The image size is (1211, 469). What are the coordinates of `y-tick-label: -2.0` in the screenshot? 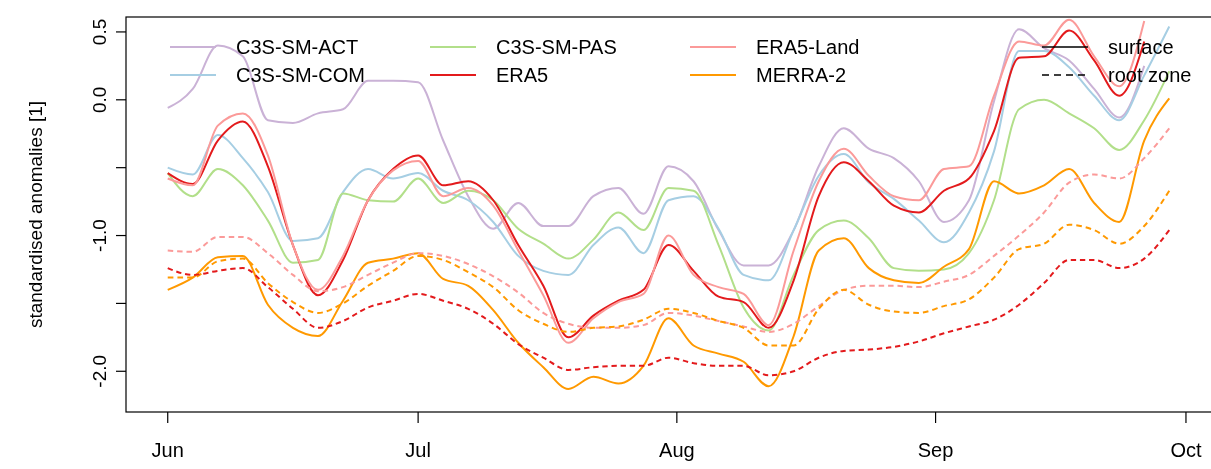 It's located at (99, 371).